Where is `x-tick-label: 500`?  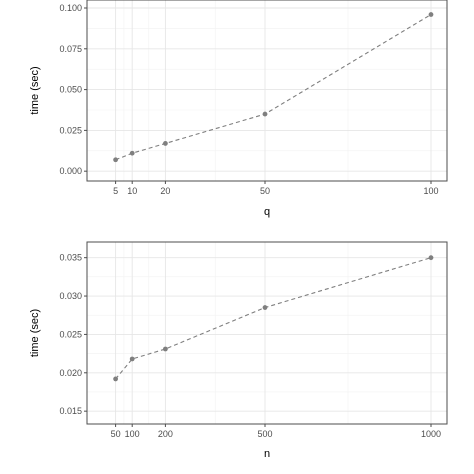 x-tick-label: 500 is located at coordinates (264, 434).